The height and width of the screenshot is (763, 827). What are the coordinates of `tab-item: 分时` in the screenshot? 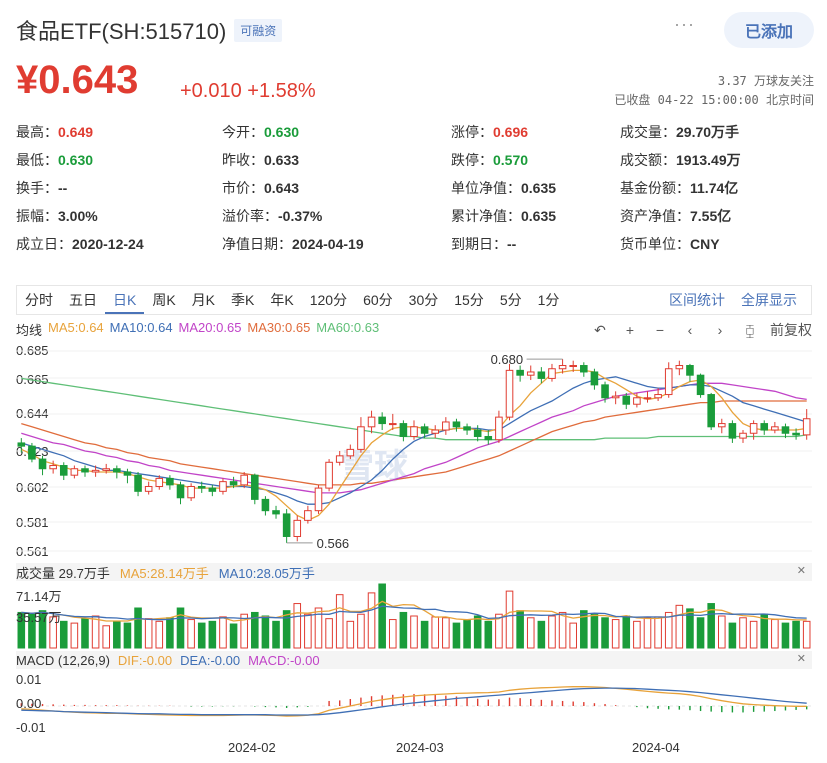 It's located at (39, 300).